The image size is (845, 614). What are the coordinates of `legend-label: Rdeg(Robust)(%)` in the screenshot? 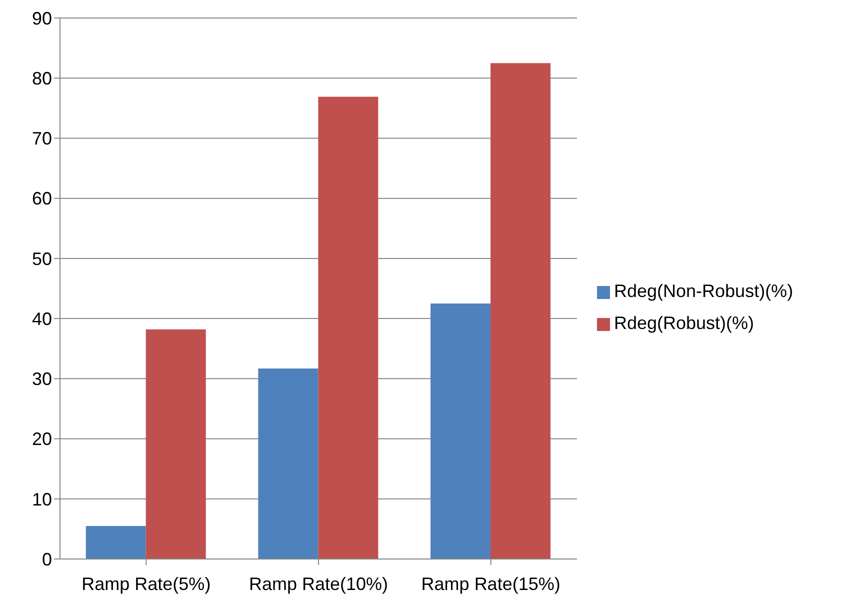 It's located at (684, 323).